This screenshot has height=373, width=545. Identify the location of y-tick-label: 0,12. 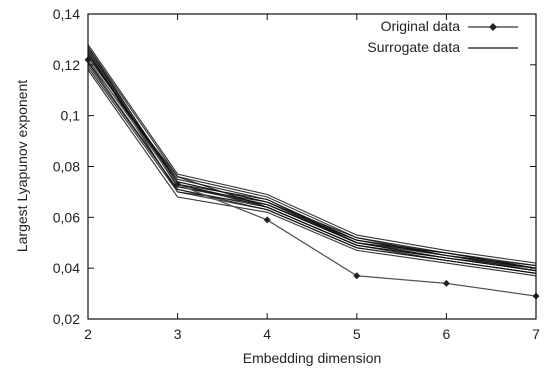
(66, 65).